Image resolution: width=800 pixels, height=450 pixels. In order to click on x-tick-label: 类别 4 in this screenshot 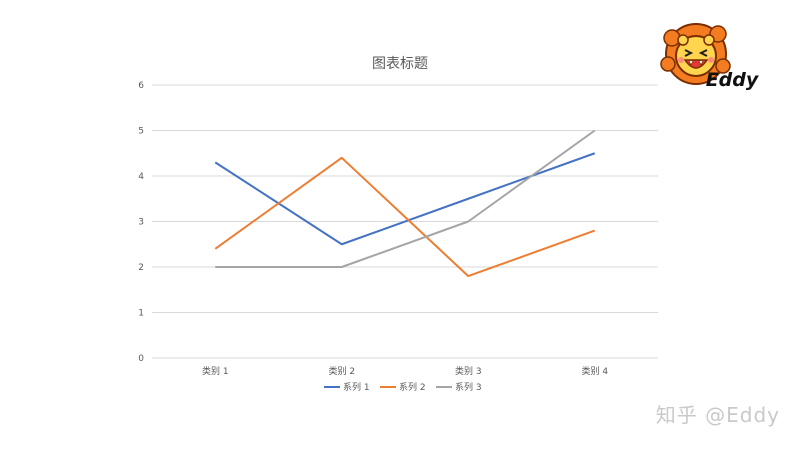, I will do `click(594, 371)`.